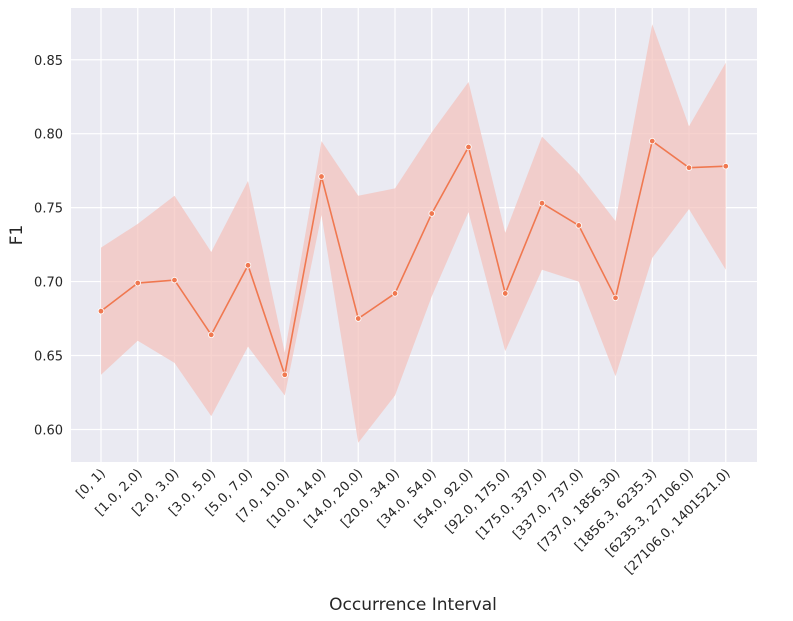 This screenshot has width=793, height=621. I want to click on x-tick-label: [0, 1), so click(91, 483).